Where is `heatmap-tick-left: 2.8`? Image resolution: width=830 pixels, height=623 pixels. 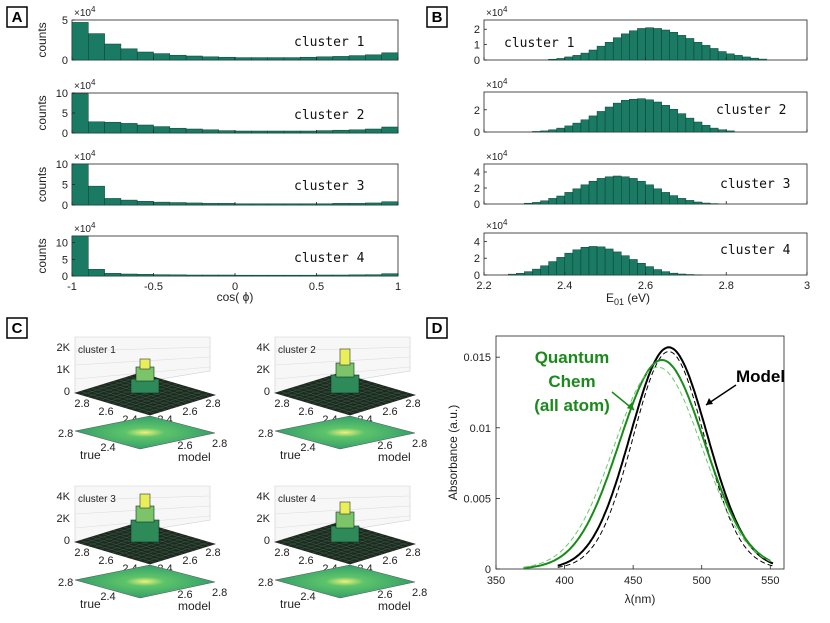
heatmap-tick-left: 2.8 is located at coordinates (65, 434).